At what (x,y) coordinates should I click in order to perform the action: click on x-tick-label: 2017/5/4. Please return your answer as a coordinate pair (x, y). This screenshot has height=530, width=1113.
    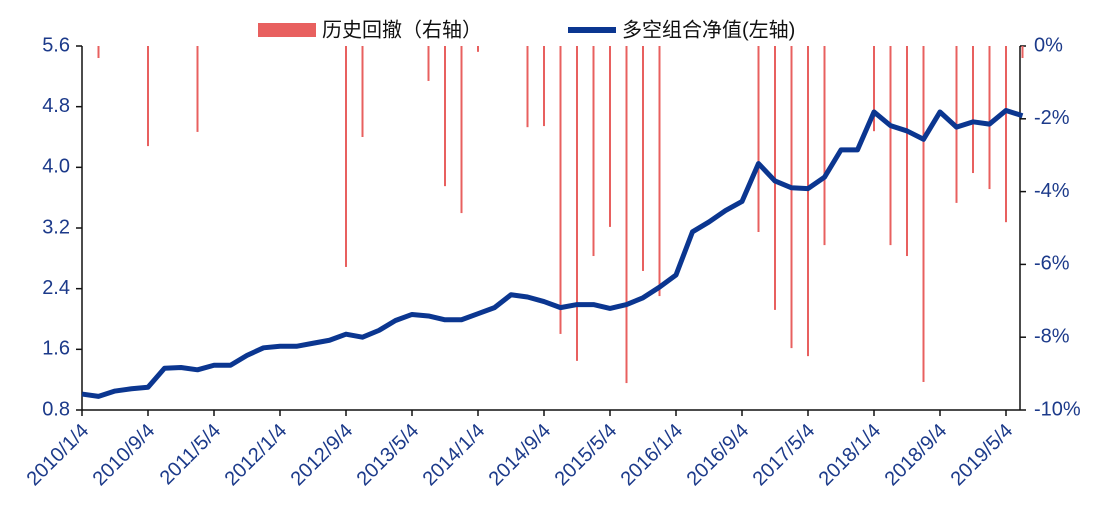
    Looking at the image, I should click on (784, 455).